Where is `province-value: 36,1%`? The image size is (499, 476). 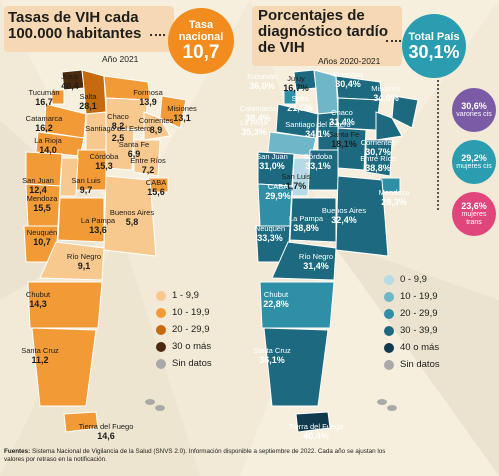 province-value: 36,1% is located at coordinates (272, 360).